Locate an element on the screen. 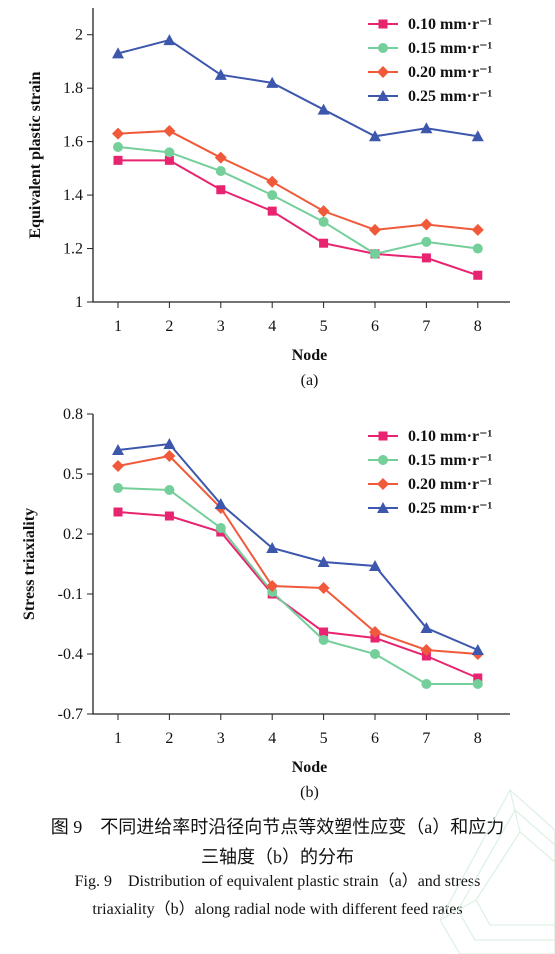 This screenshot has height=954, width=555. c1-ytick-label-3: -0.1 is located at coordinates (70, 594).